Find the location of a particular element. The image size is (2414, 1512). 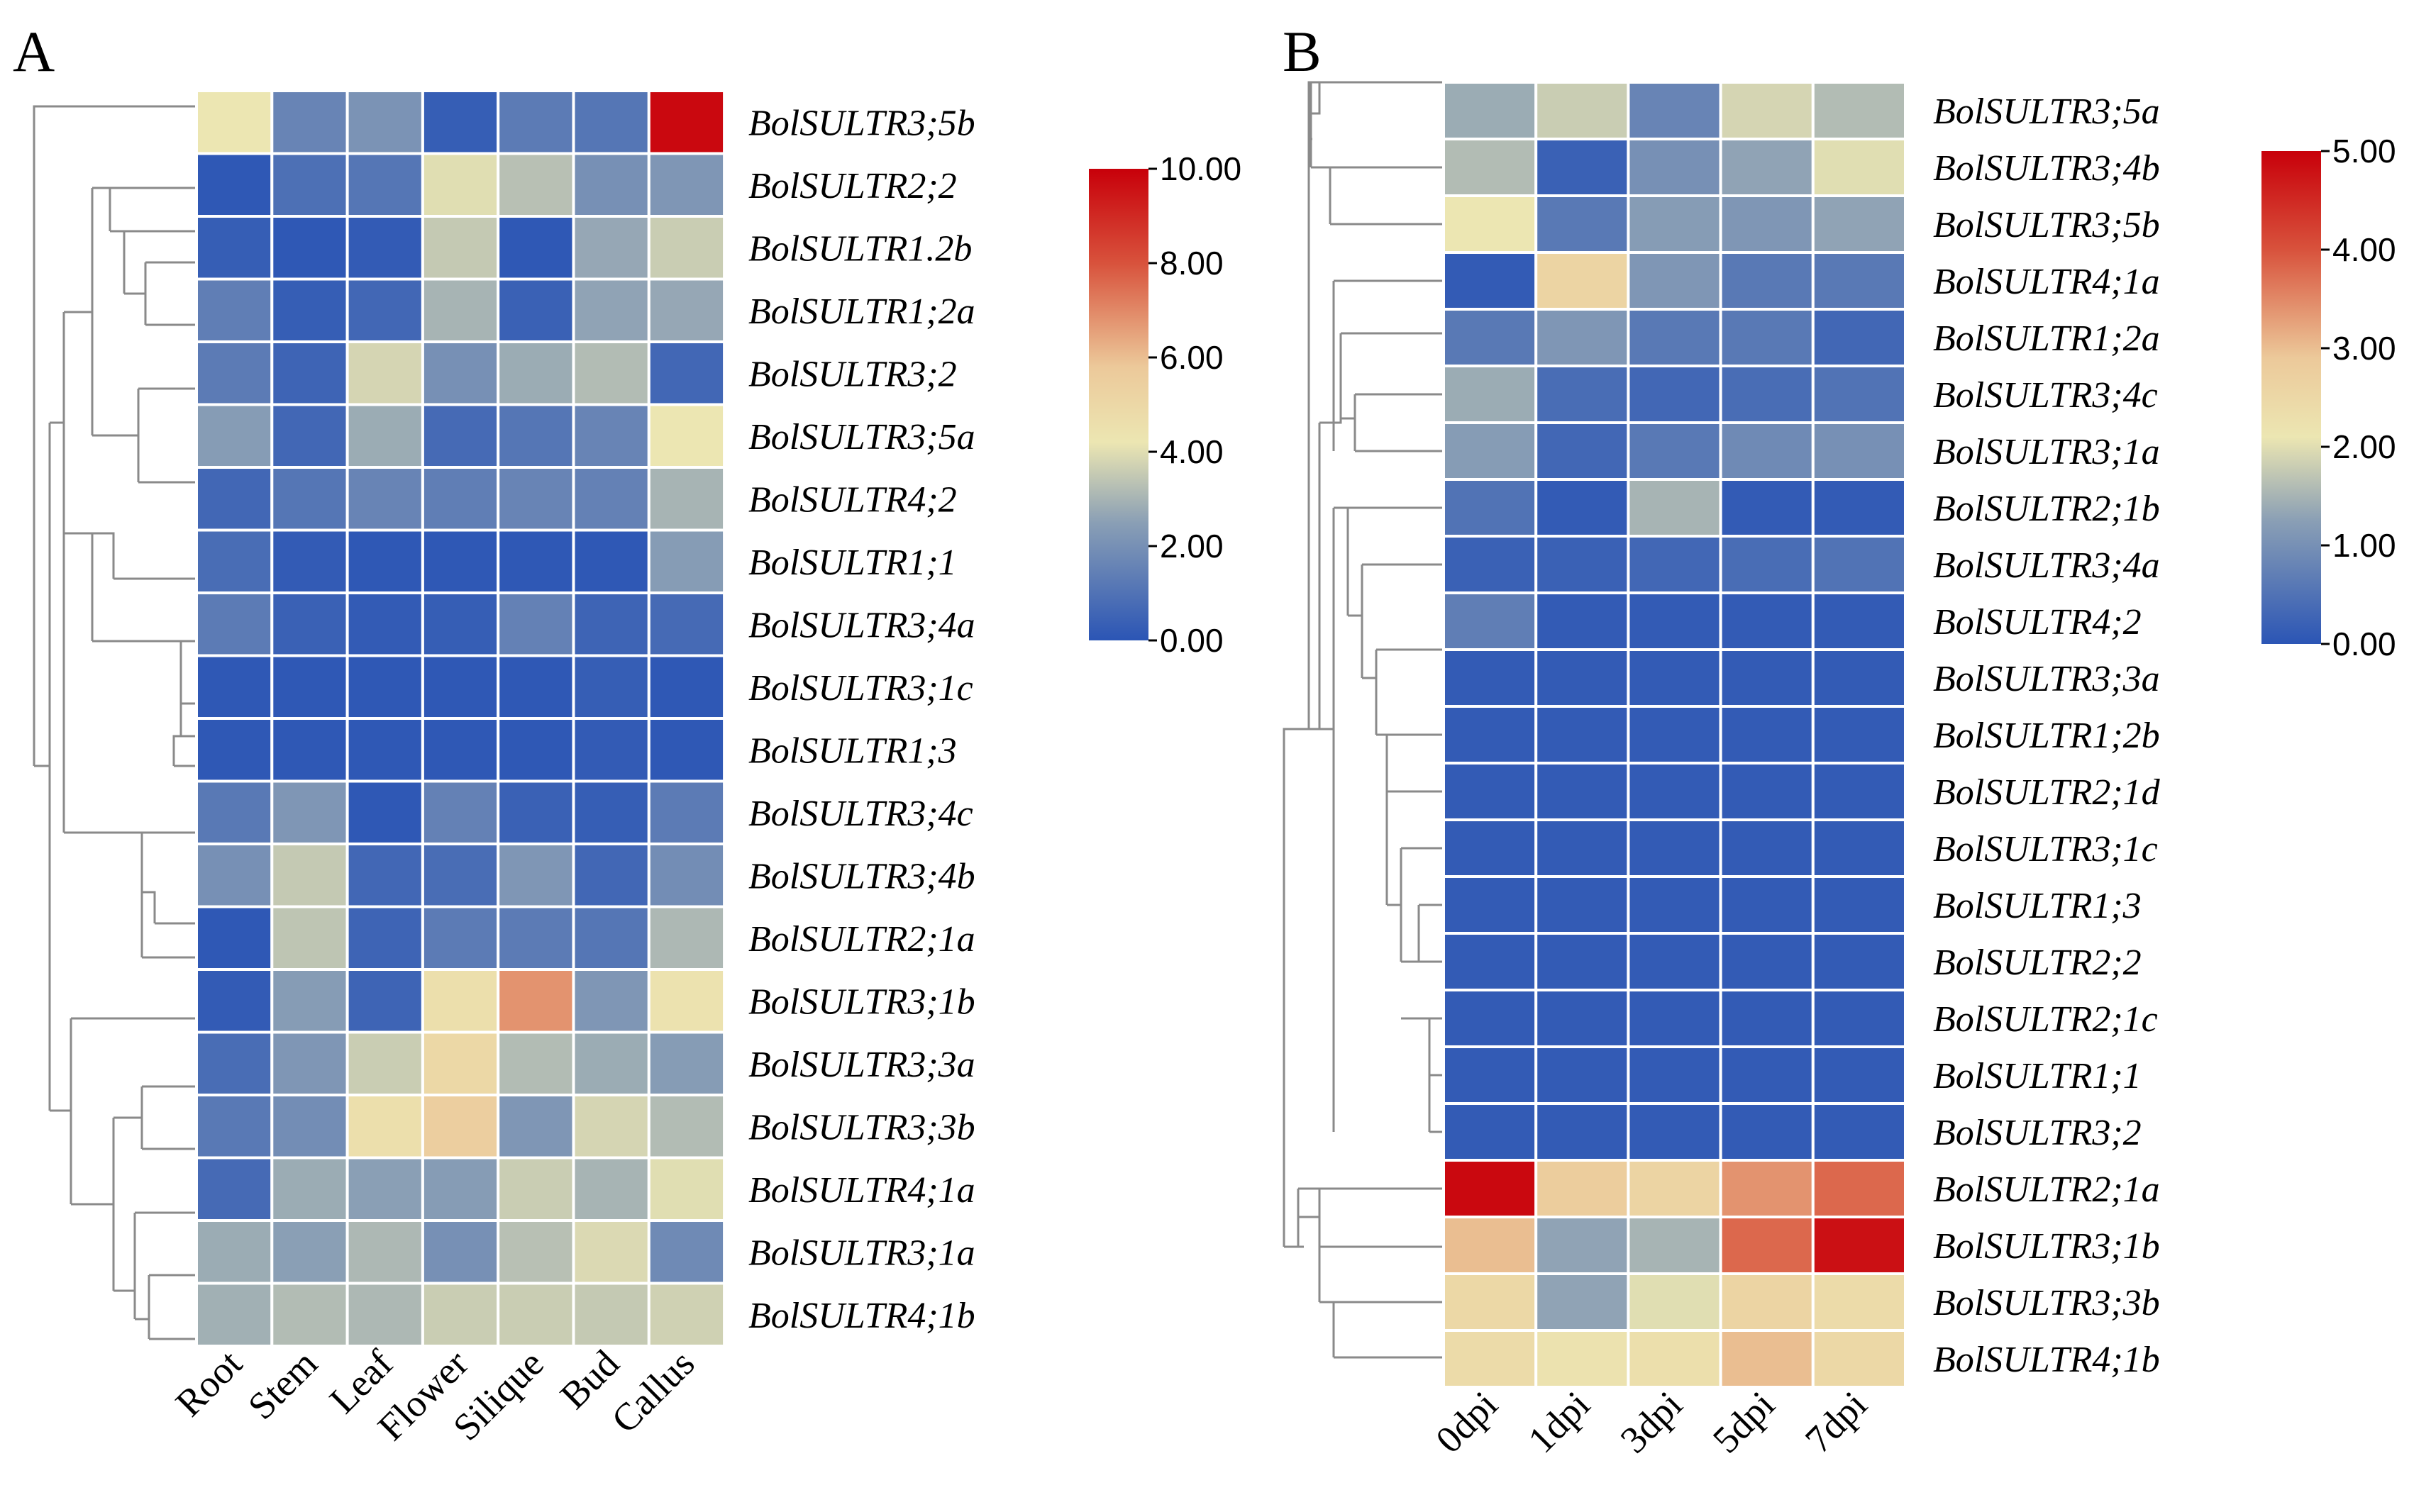

gene-label: BolSULTR3;1b is located at coordinates (861, 1002).